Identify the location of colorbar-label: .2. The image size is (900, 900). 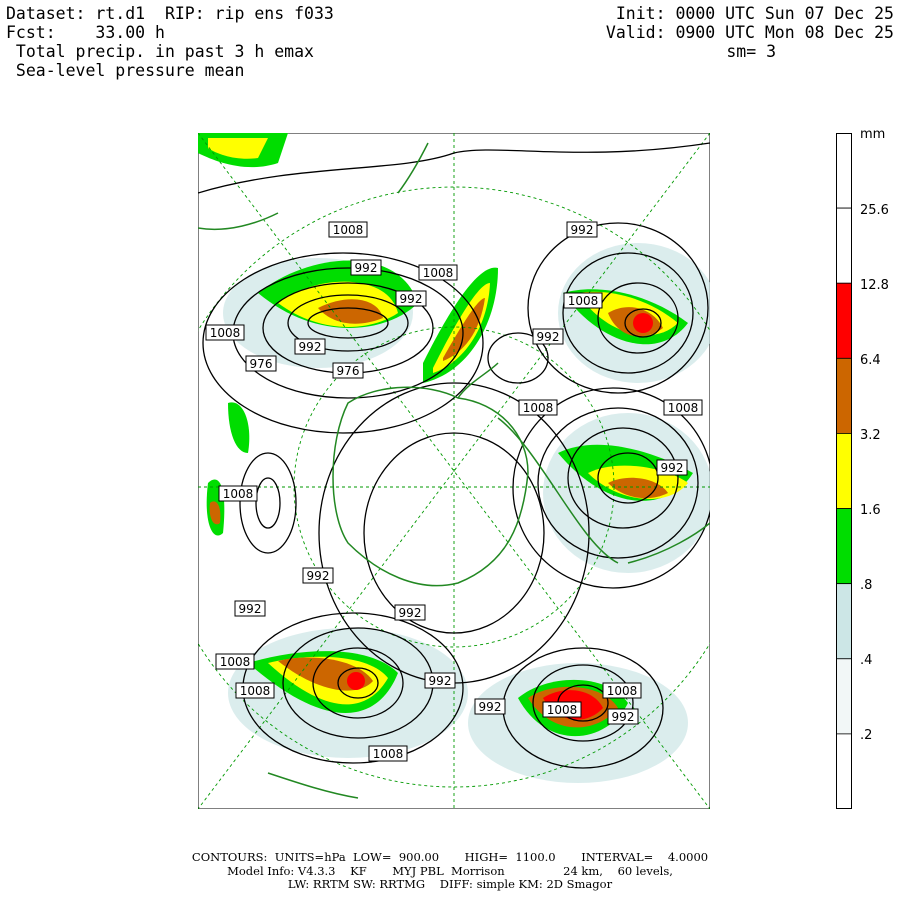
(866, 735).